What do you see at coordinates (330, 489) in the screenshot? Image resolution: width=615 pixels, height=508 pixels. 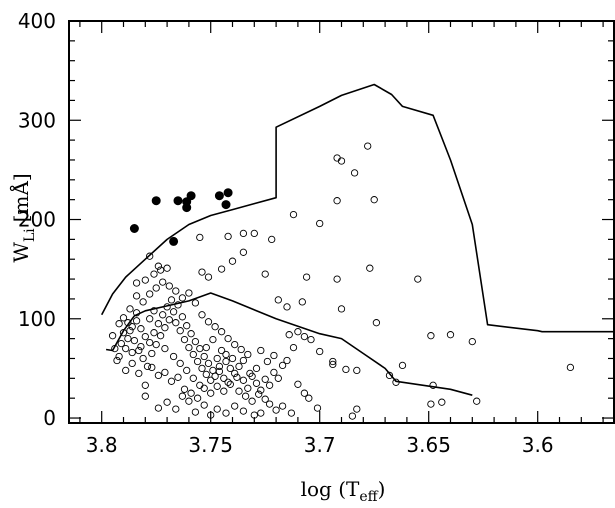 I see `x-axis-label-main: log (T` at bounding box center [330, 489].